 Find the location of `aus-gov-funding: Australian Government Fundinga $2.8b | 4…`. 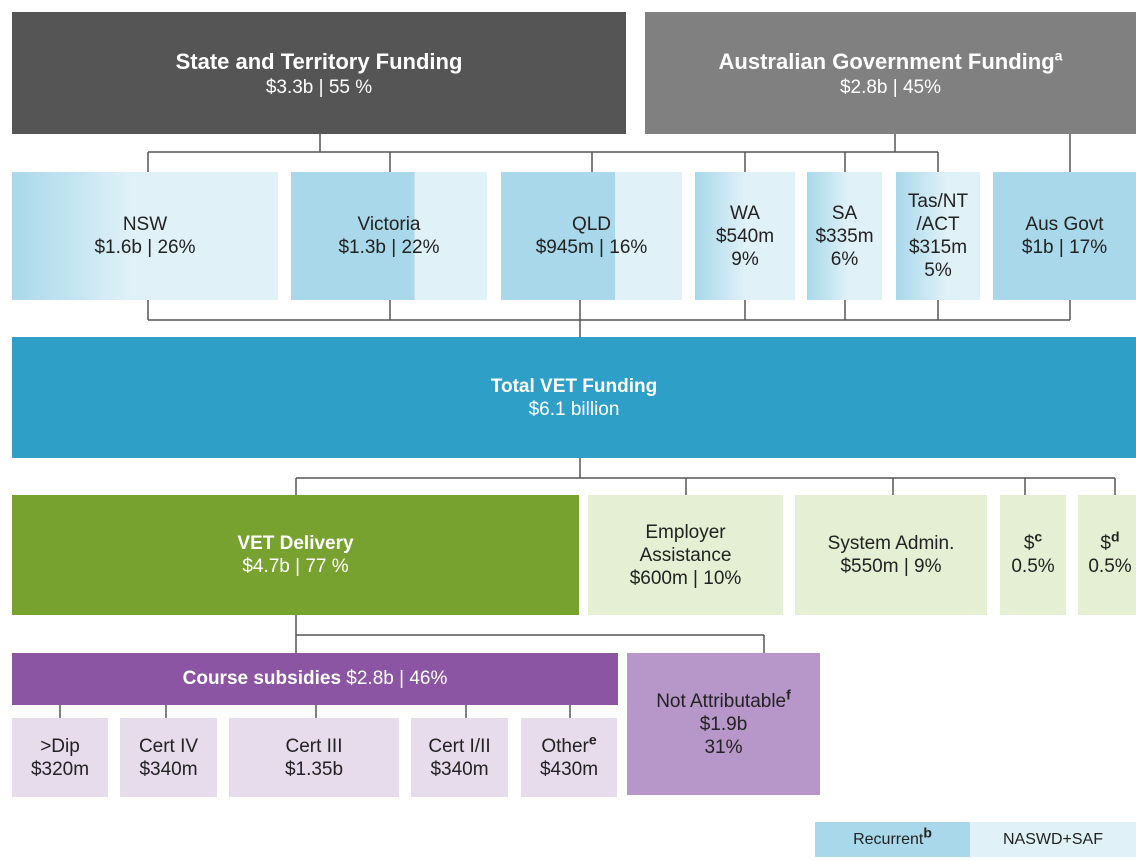

aus-gov-funding: Australian Government Fundinga $2.8b | 4… is located at coordinates (890, 73).